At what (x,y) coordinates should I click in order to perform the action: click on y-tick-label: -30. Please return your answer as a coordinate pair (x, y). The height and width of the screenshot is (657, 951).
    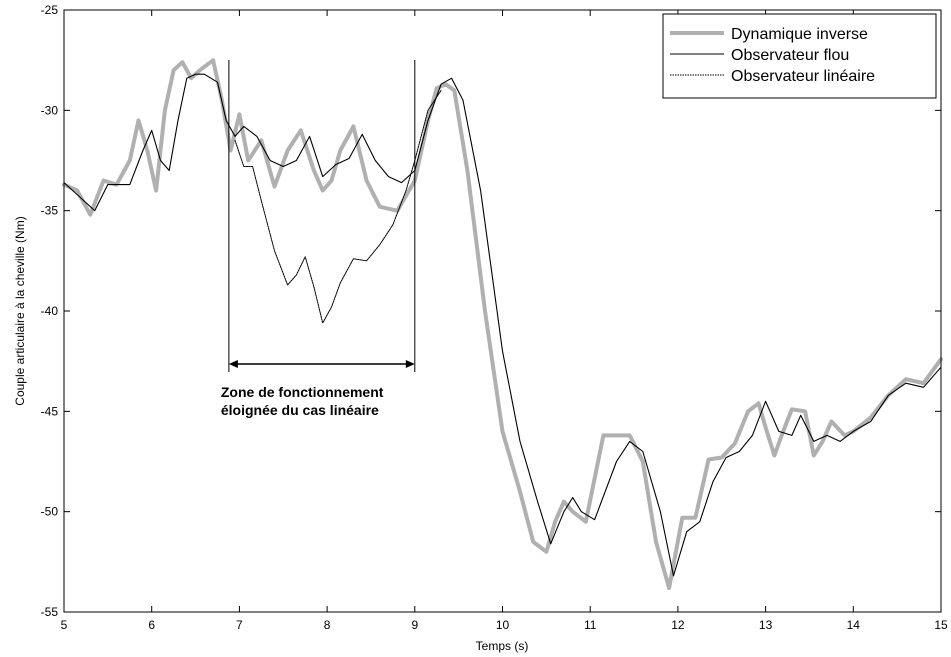
    Looking at the image, I should click on (50, 110).